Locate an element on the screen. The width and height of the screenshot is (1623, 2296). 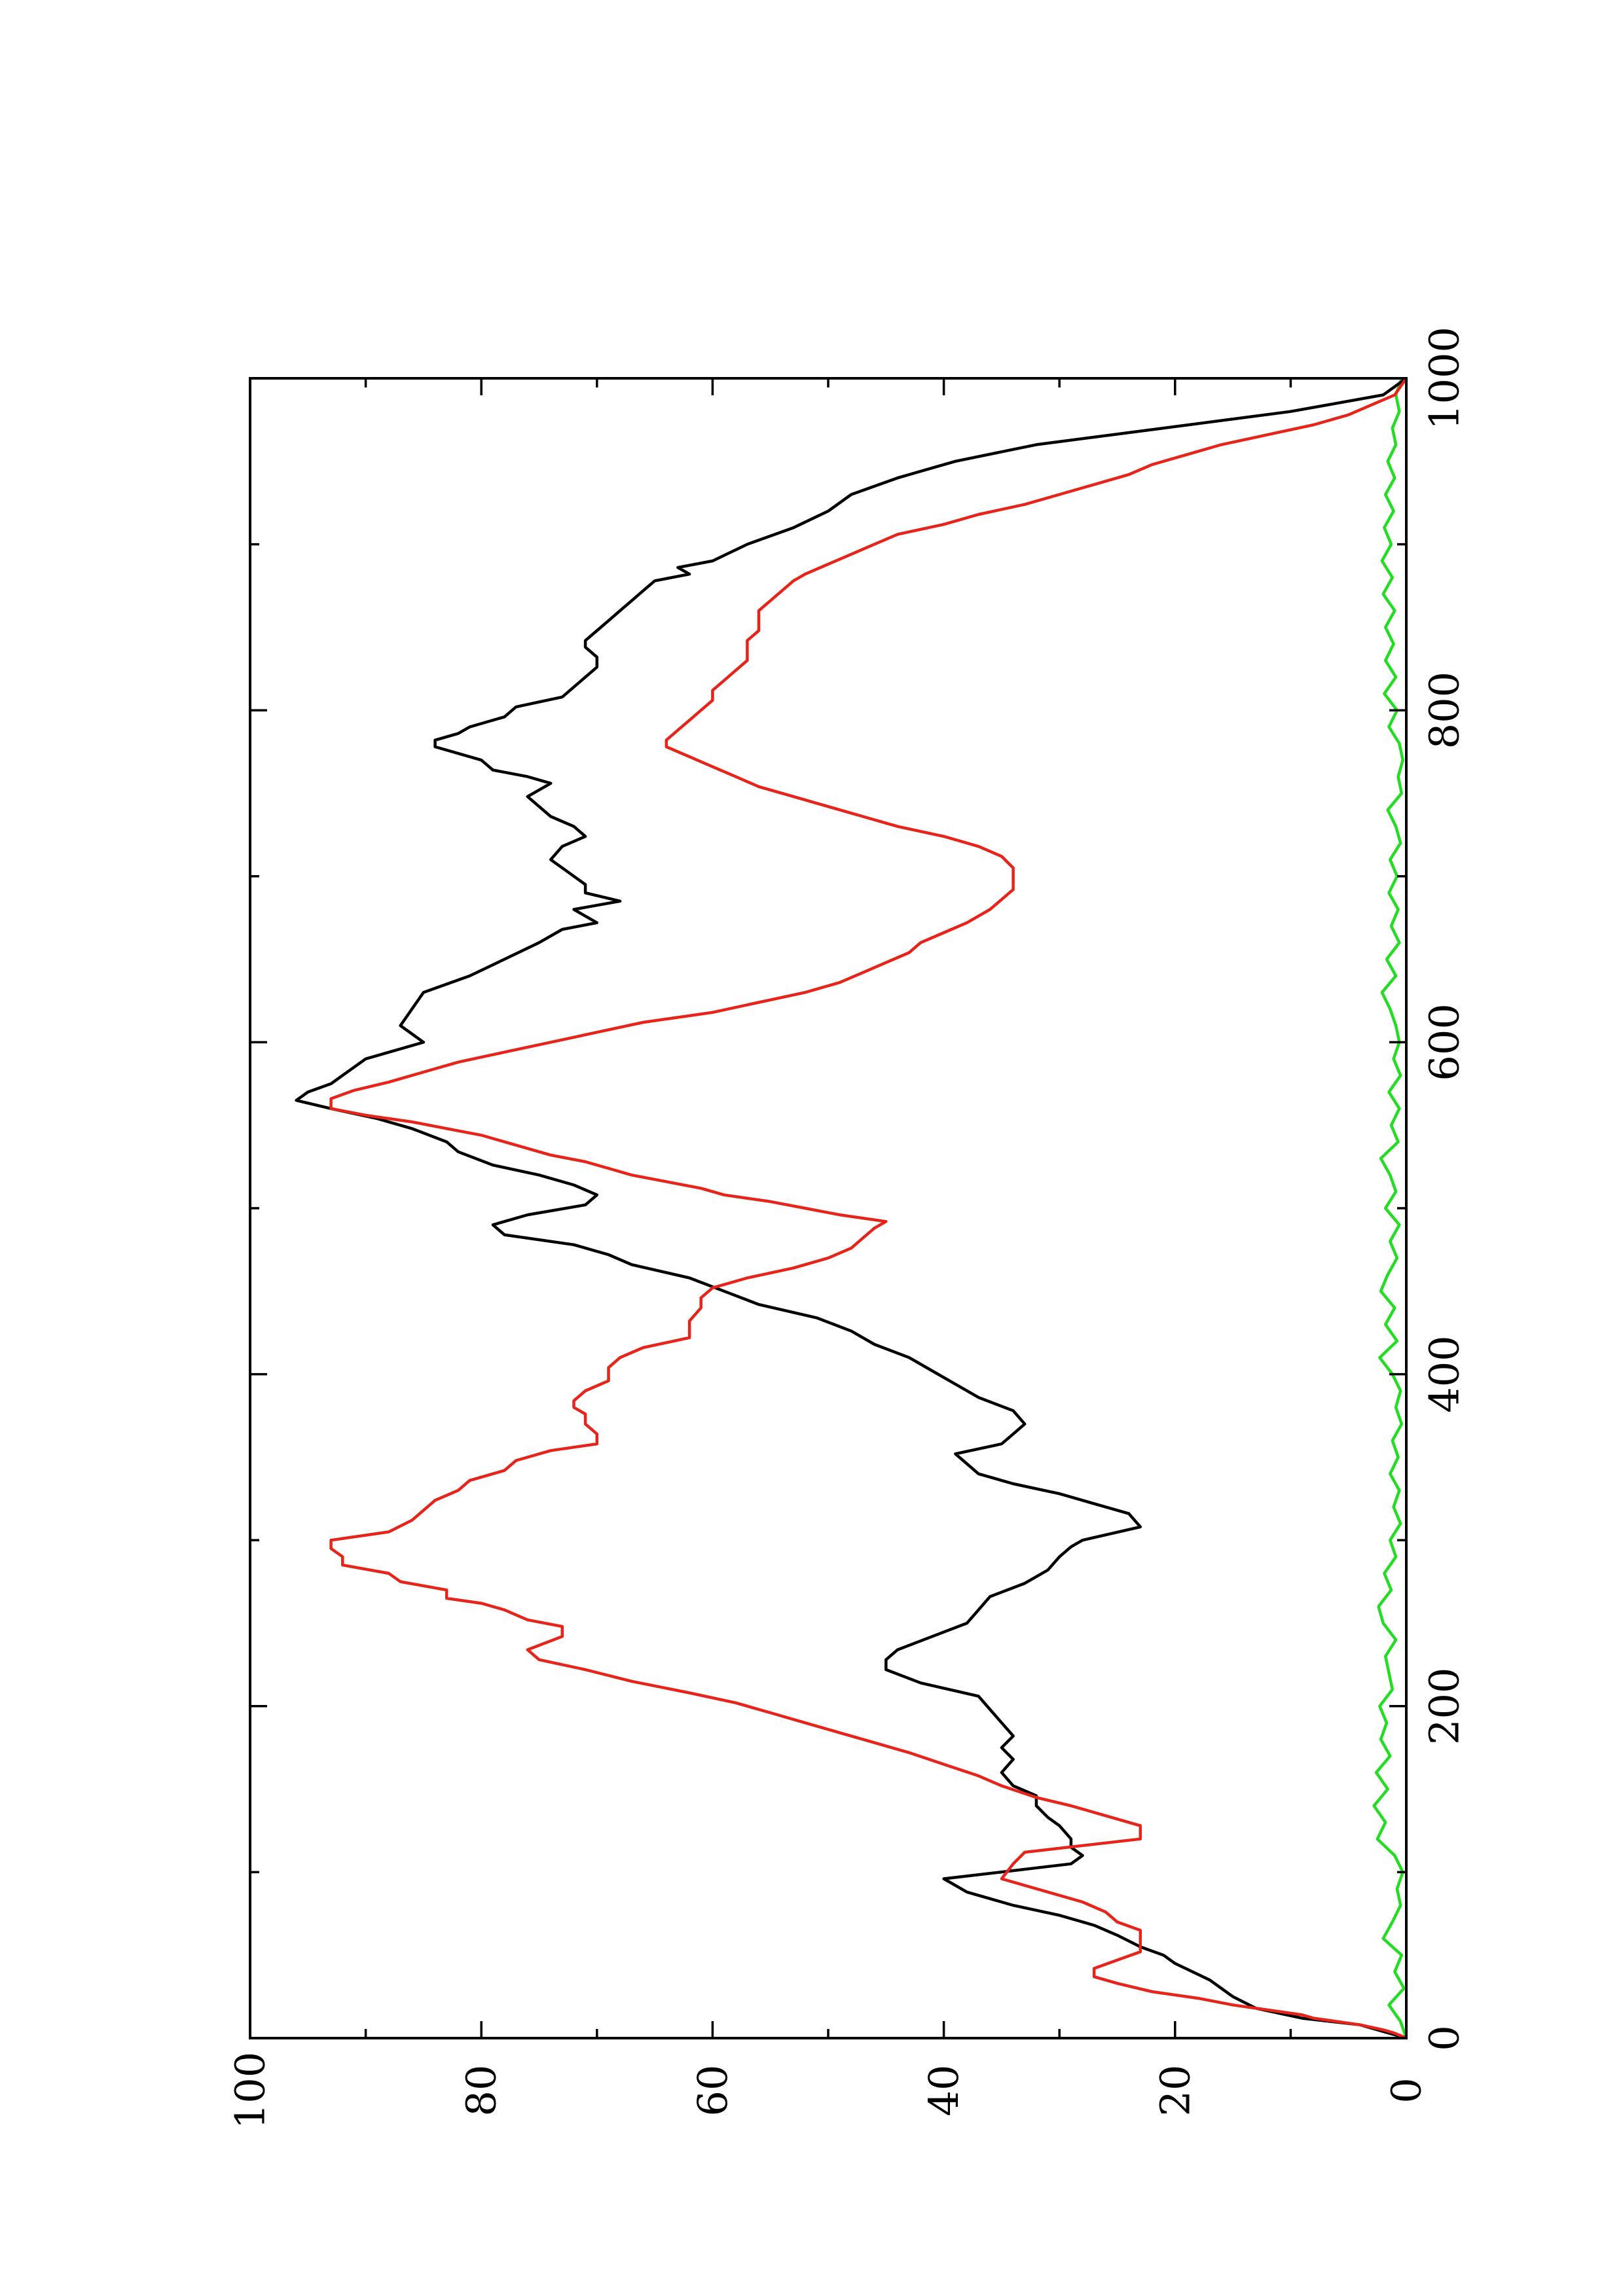
y-tick-label: 40 is located at coordinates (944, 2091).